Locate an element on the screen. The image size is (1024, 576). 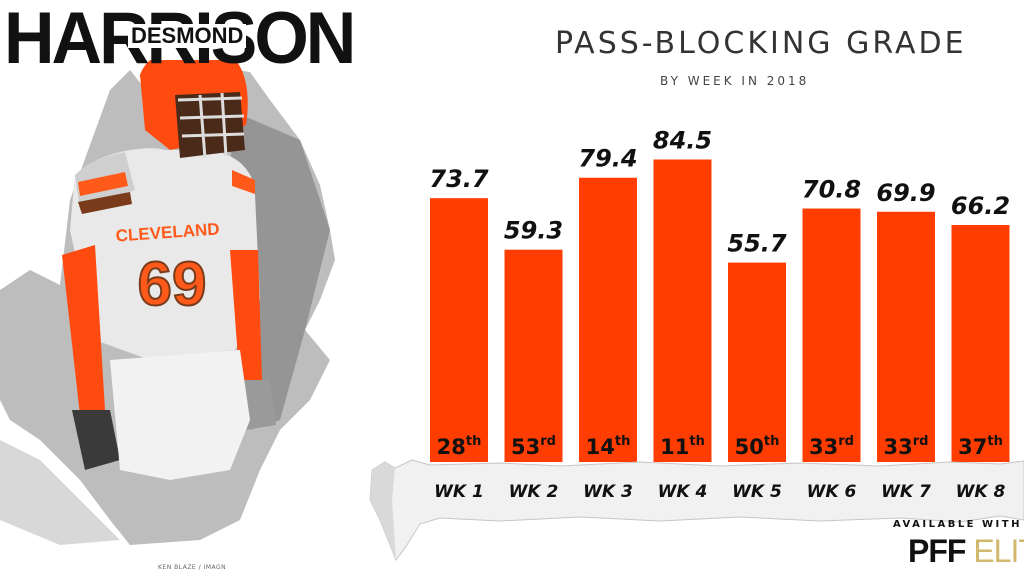
bar-value-label: 69.9 is located at coordinates (905, 193).